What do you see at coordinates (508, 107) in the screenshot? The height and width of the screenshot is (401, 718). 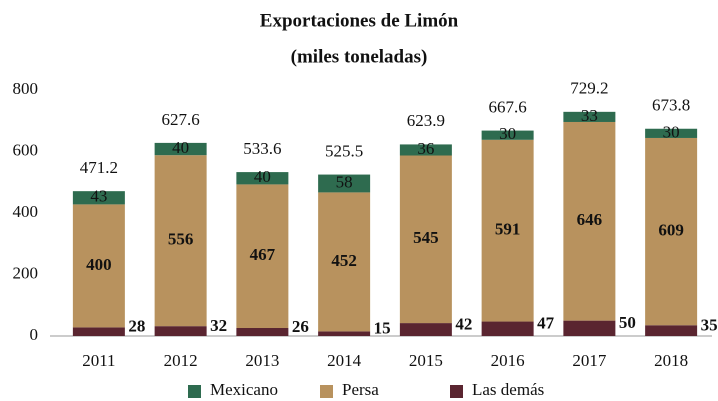 I see `total-label: 667.6` at bounding box center [508, 107].